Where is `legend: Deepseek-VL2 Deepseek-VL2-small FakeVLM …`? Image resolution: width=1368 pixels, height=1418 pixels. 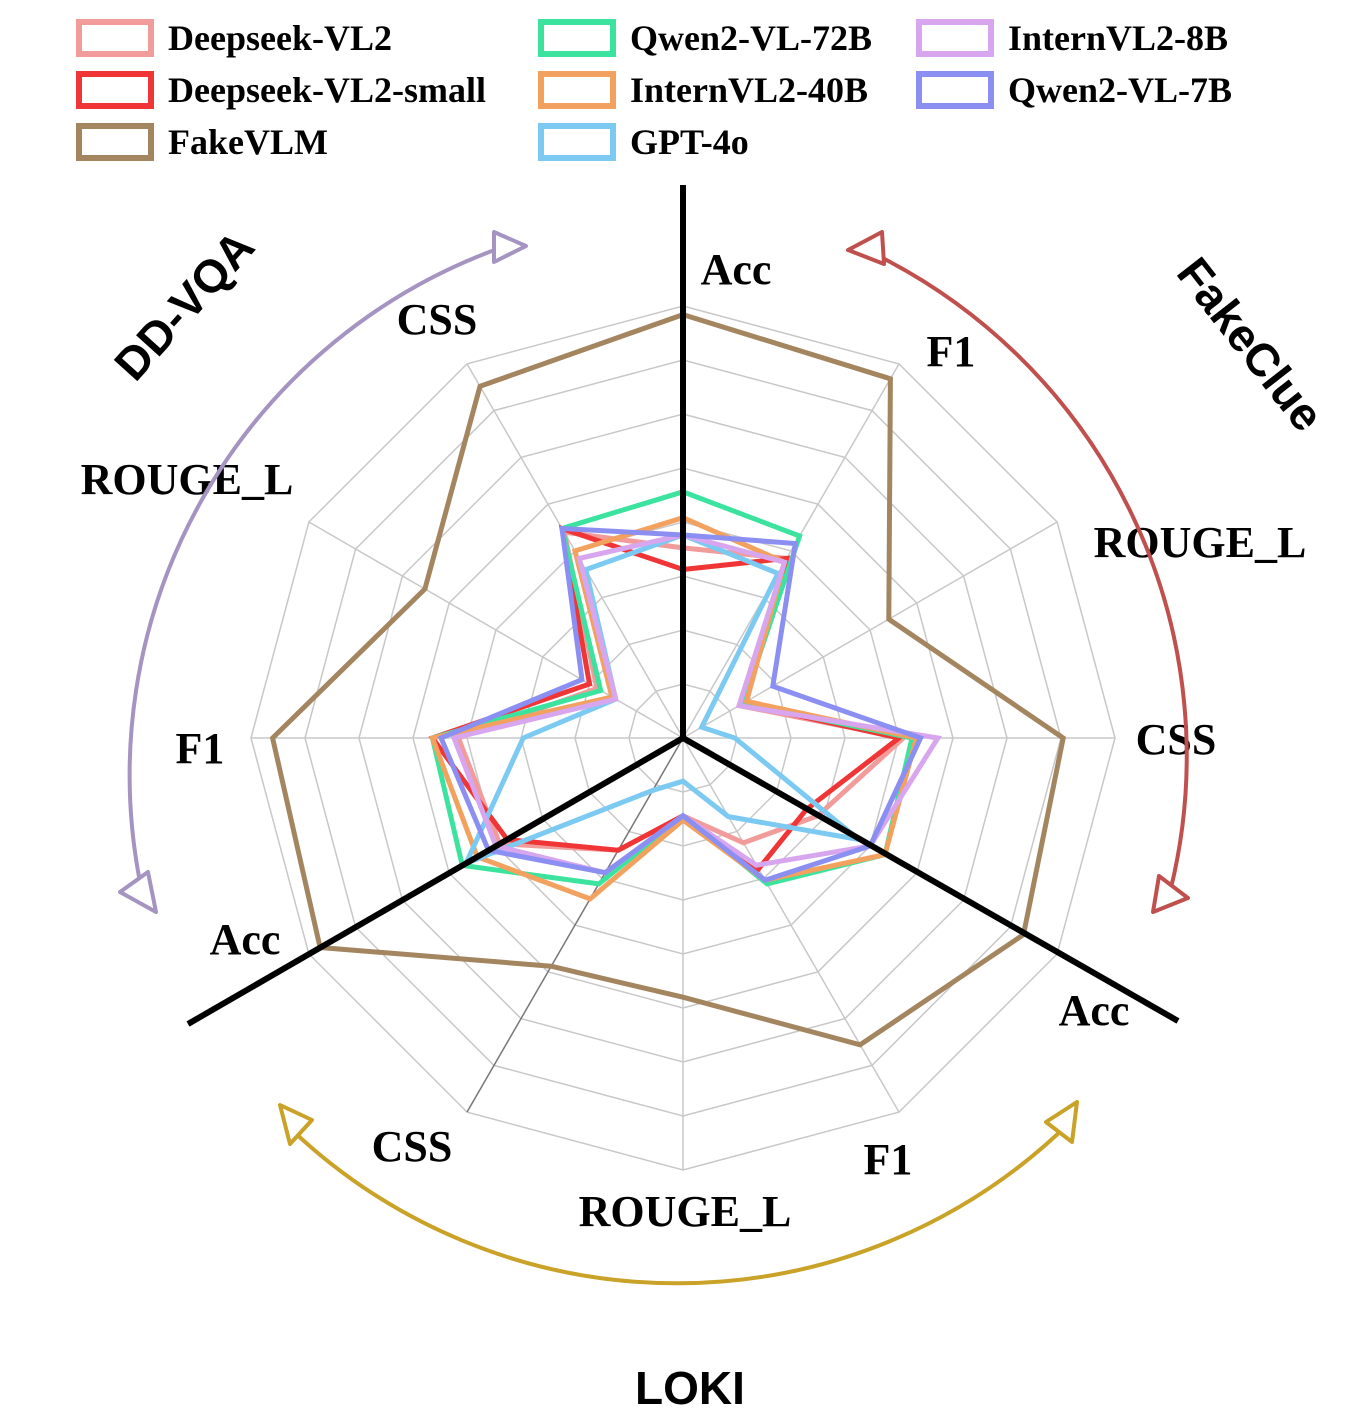
legend: Deepseek-VL2 Deepseek-VL2-small FakeVLM … is located at coordinates (684, 90).